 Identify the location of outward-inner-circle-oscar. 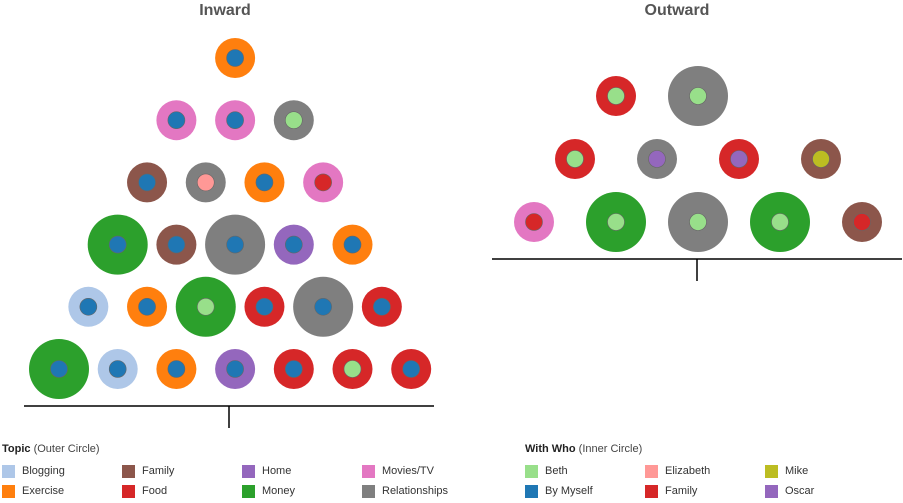
(739, 159).